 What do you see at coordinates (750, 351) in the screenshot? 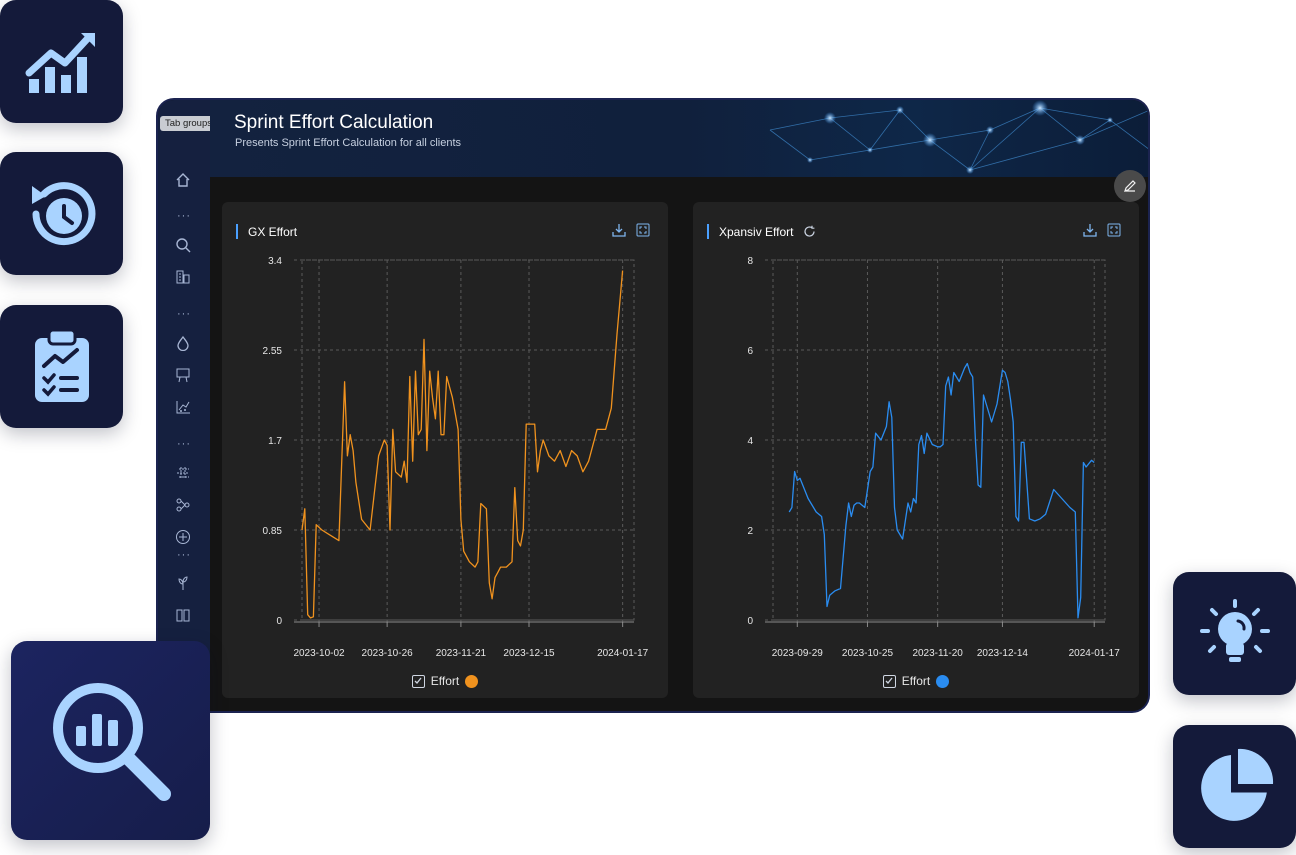
I see `y-tick-label: 6` at bounding box center [750, 351].